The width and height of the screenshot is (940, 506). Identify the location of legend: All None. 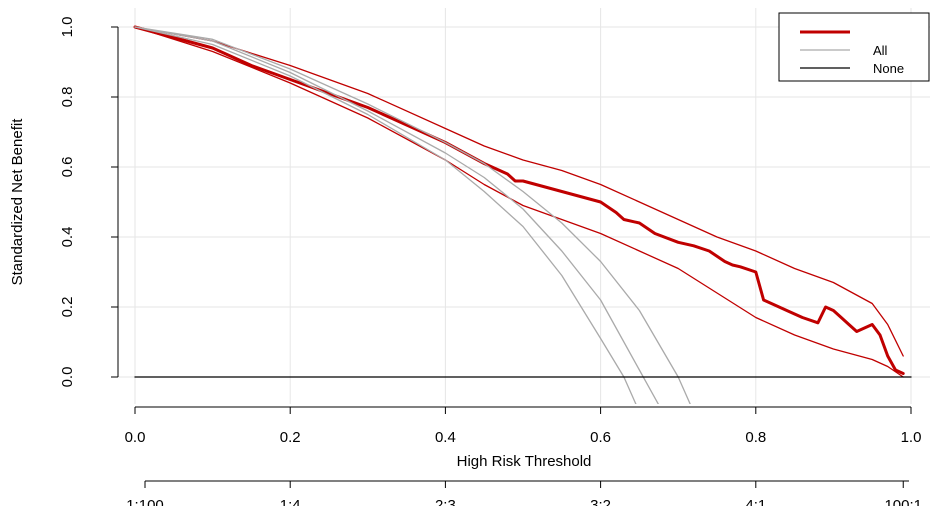
(854, 47).